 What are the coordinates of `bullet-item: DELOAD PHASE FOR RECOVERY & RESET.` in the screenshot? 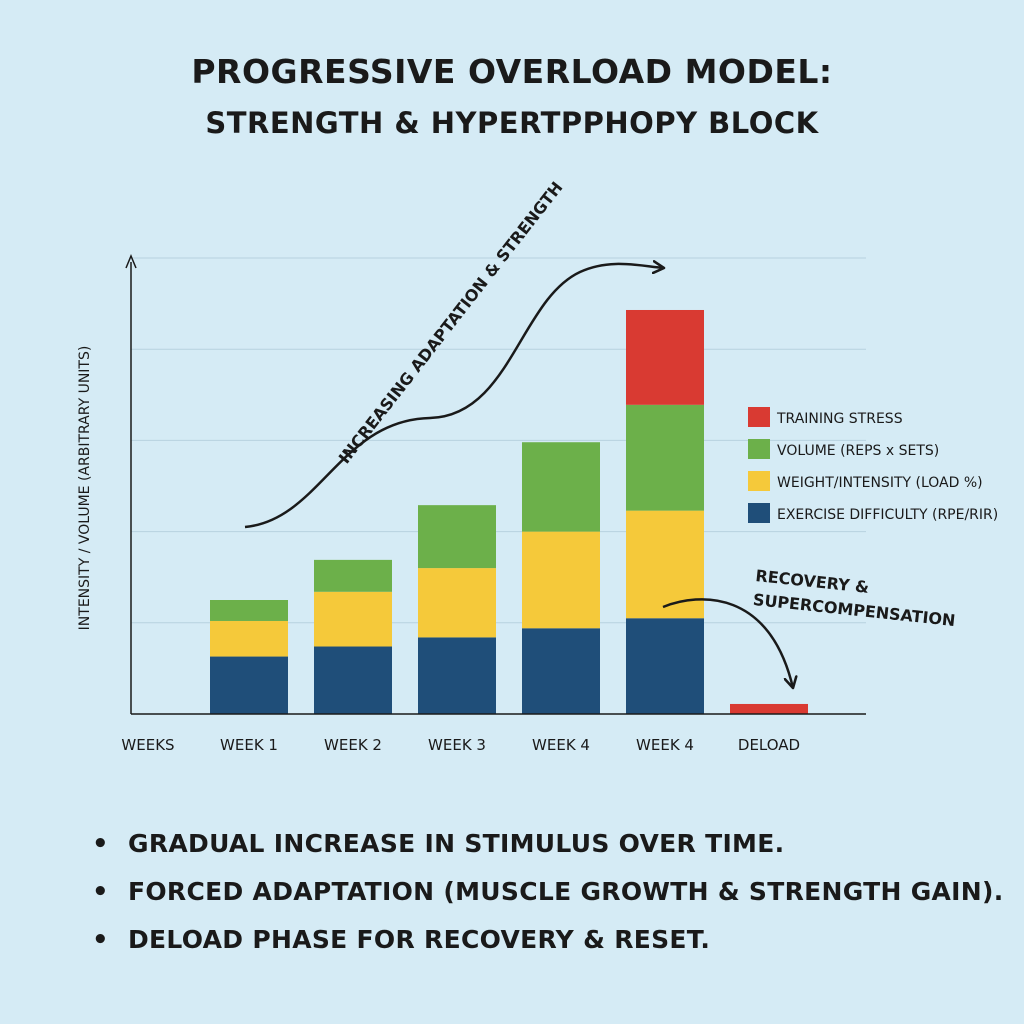 It's located at (548, 942).